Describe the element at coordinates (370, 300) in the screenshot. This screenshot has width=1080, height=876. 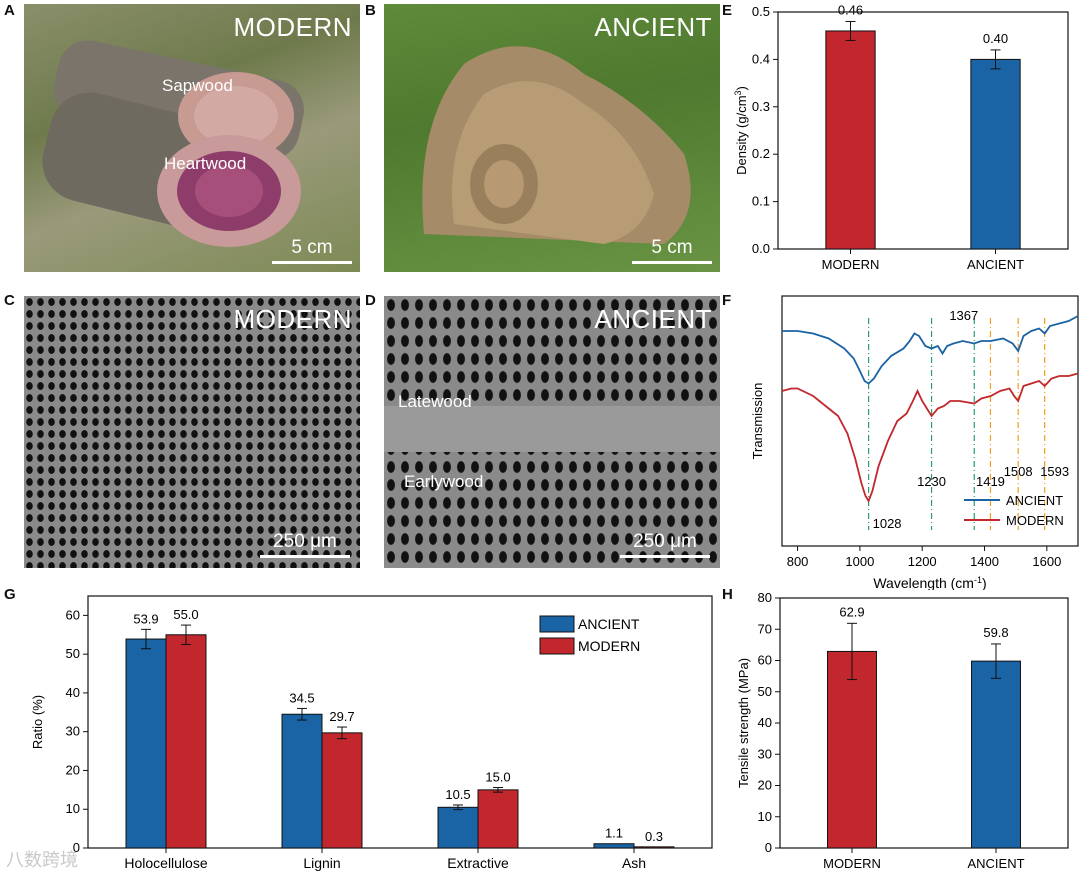
I see `panel-label-d: D` at that location.